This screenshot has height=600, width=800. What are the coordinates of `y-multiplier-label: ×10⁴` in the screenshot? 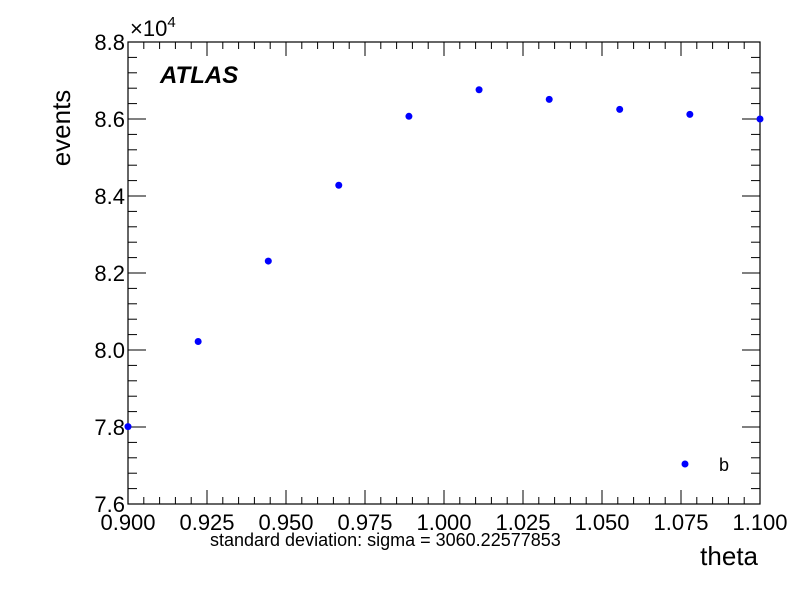 It's located at (153, 27).